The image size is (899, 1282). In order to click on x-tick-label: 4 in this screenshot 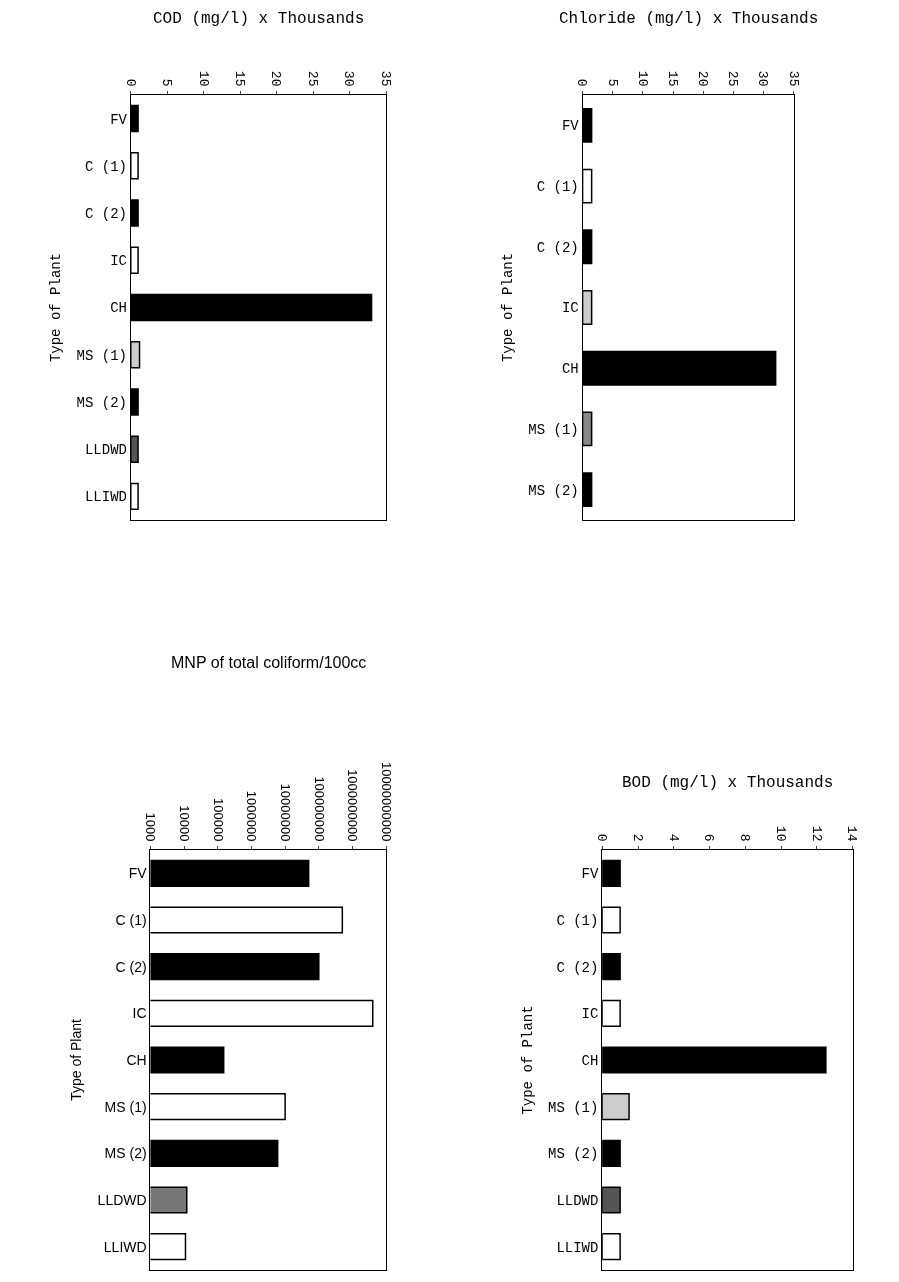, I will do `click(673, 837)`.